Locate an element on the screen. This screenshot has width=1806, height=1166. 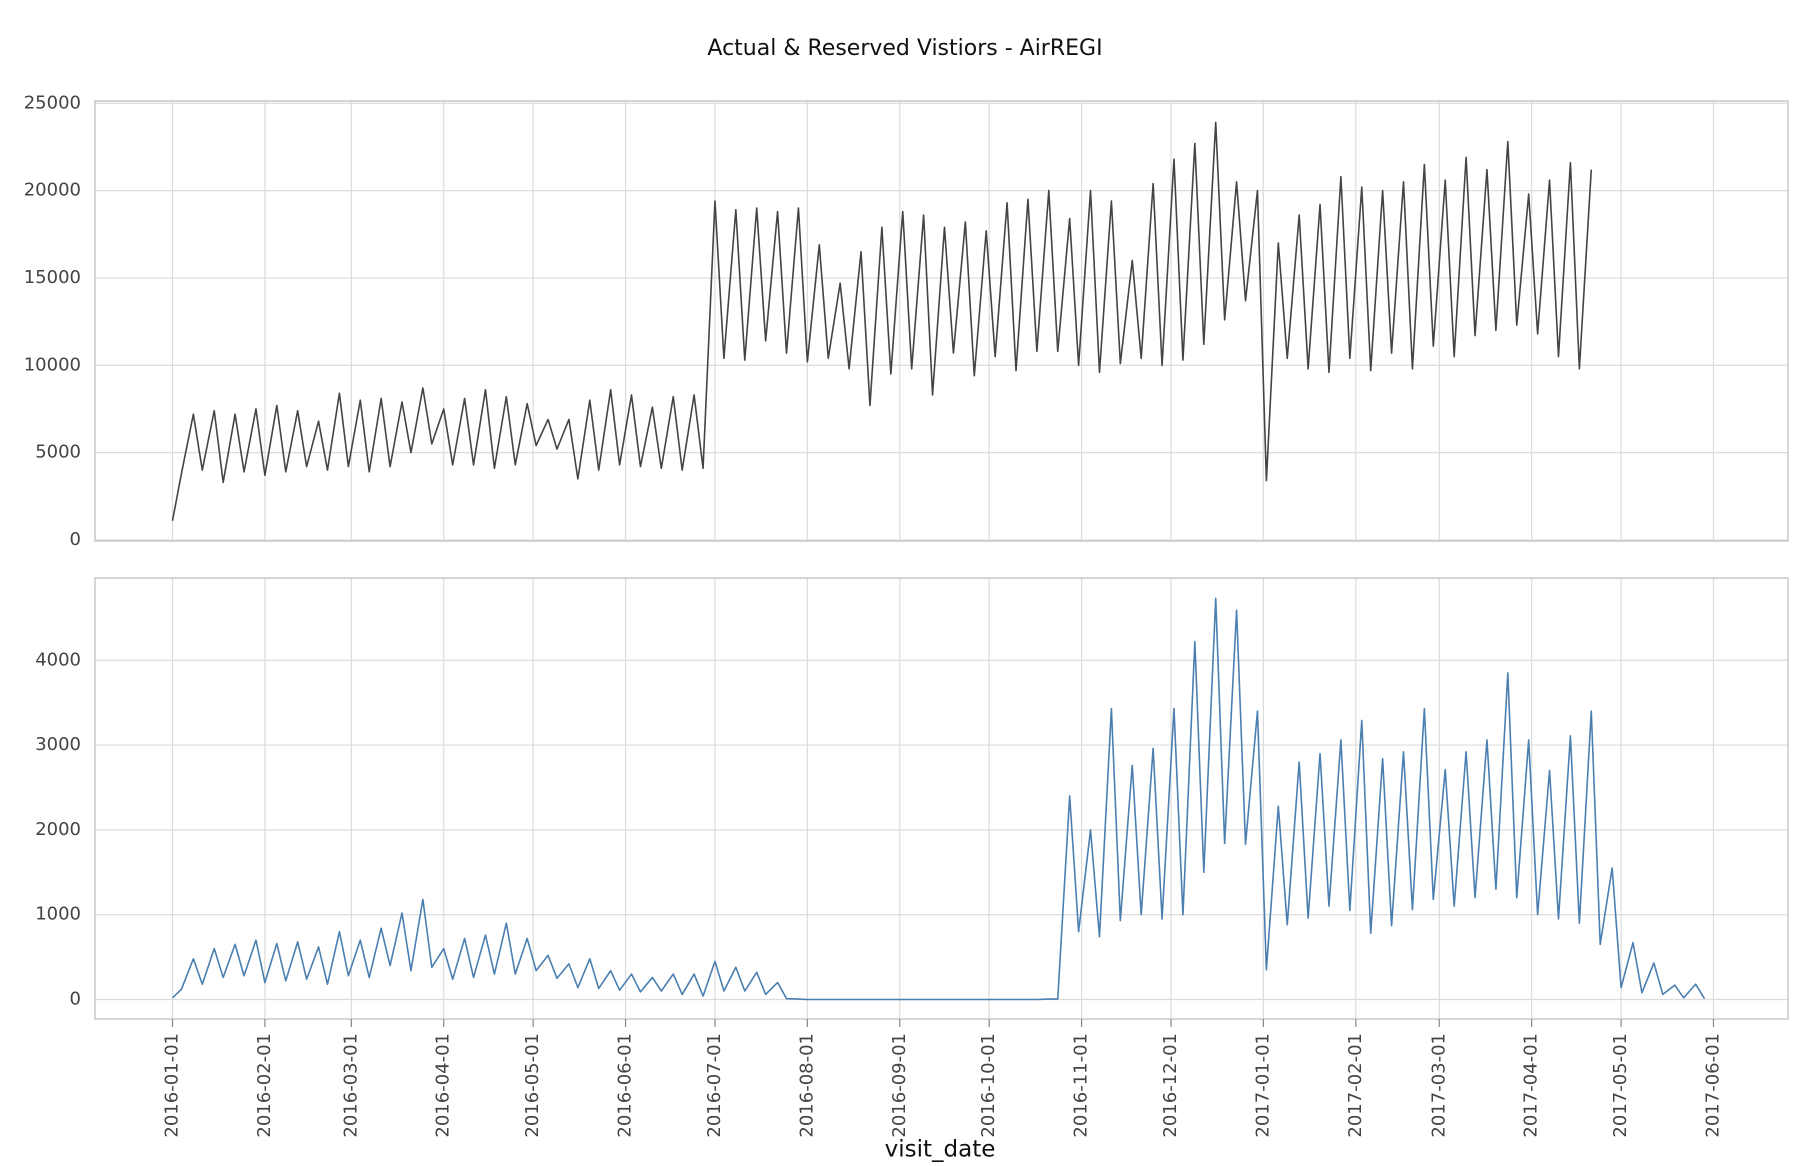
y-tick-label: 15000 is located at coordinates (52, 277).